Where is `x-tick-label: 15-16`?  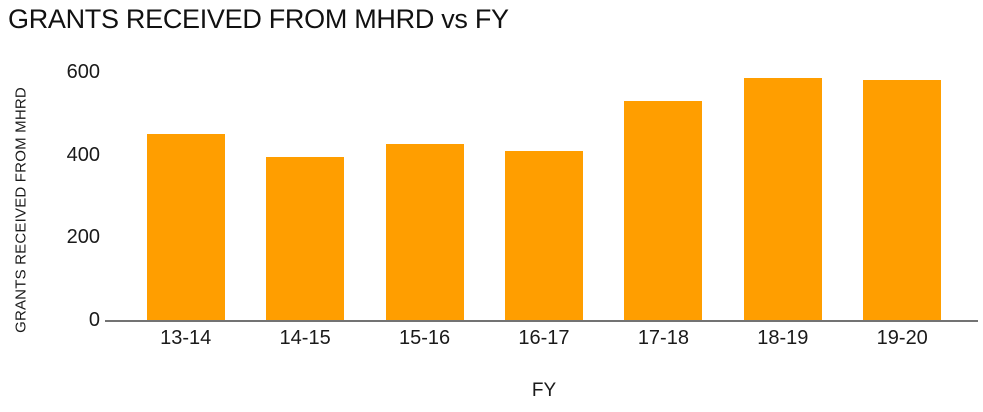
x-tick-label: 15-16 is located at coordinates (424, 338).